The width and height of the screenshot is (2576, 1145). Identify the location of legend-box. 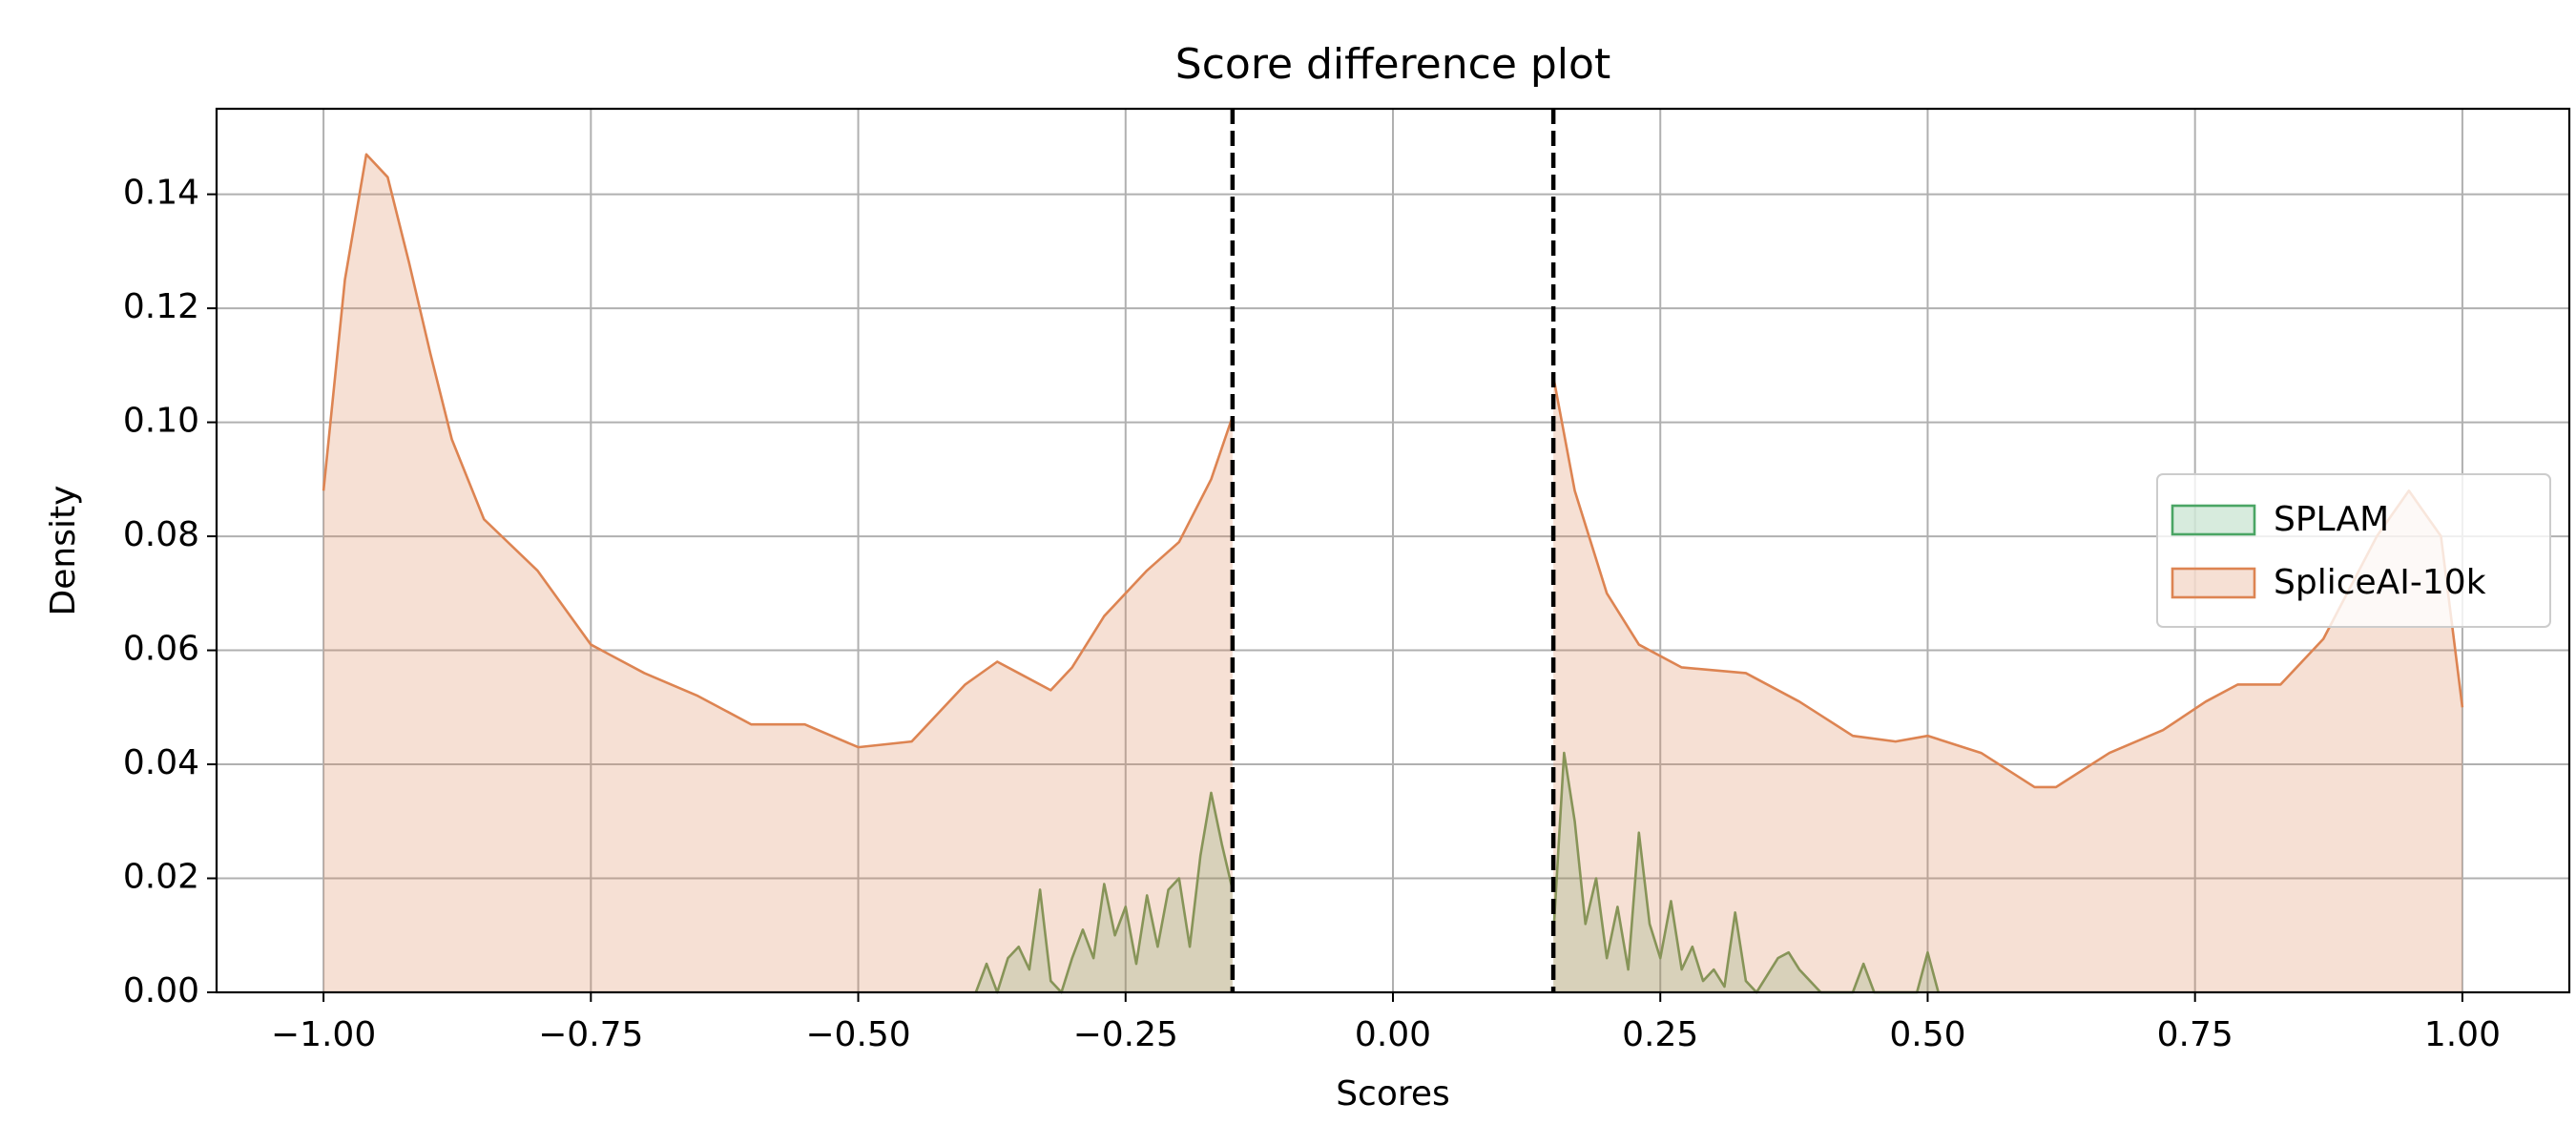
(2353, 550).